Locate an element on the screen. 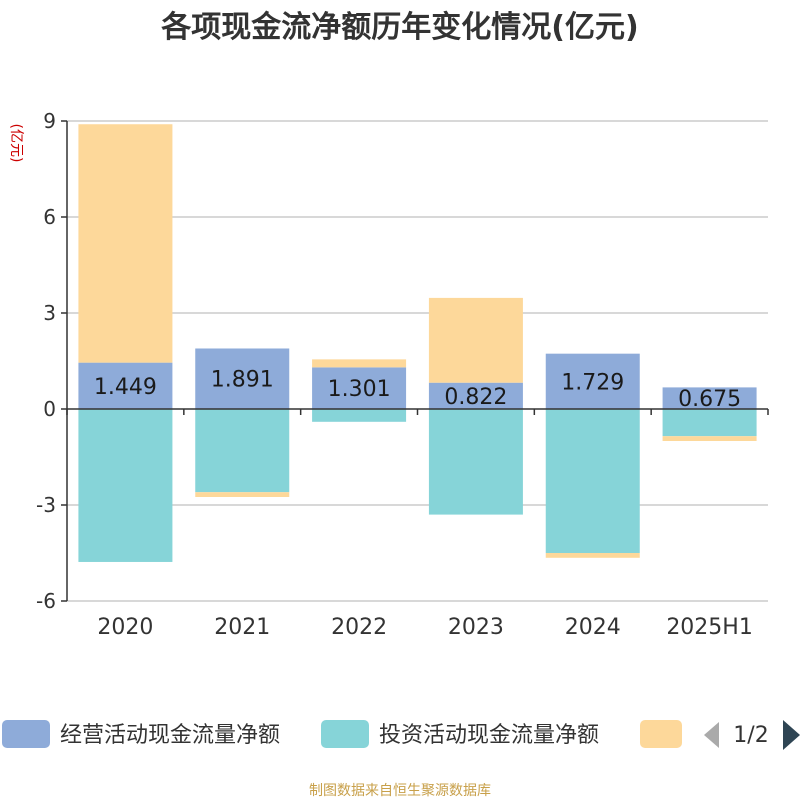 The height and width of the screenshot is (800, 800). chart-title: 各项现金流净额历年变化情况(亿元) is located at coordinates (399, 27).